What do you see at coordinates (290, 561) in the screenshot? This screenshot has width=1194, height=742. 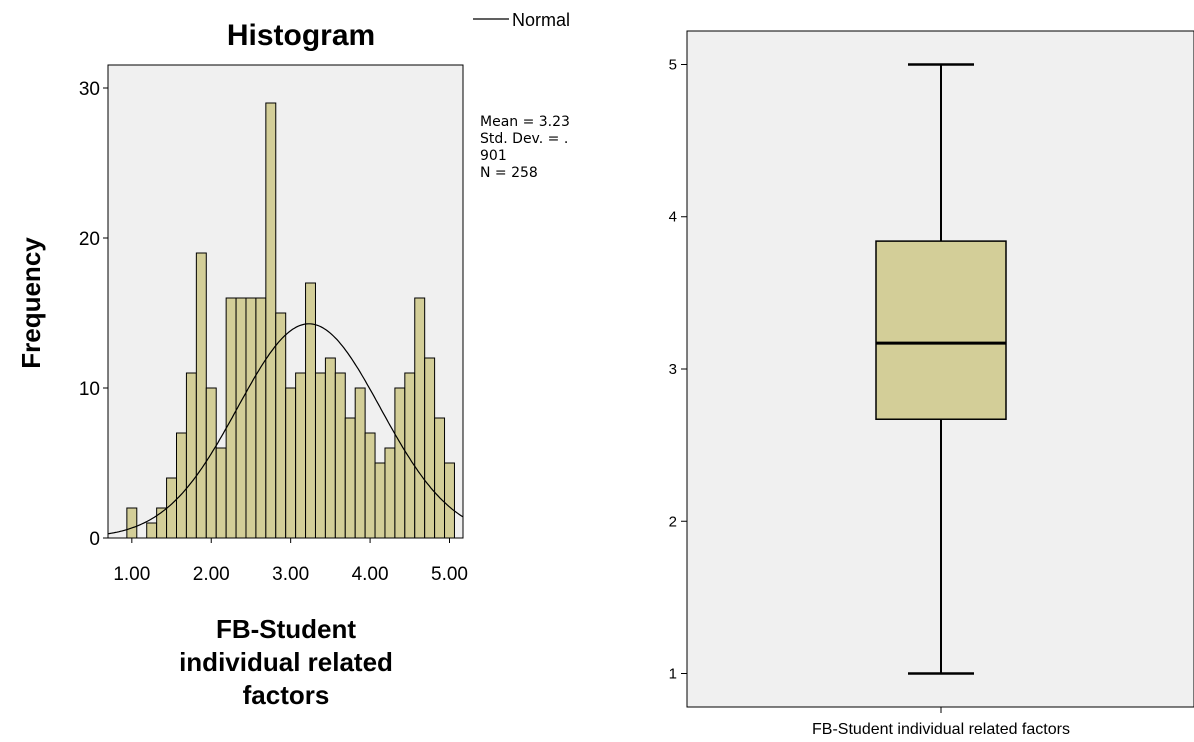 I see `histogram-x-axis: 1.00 2.00 3.00 4.00 5.00` at bounding box center [290, 561].